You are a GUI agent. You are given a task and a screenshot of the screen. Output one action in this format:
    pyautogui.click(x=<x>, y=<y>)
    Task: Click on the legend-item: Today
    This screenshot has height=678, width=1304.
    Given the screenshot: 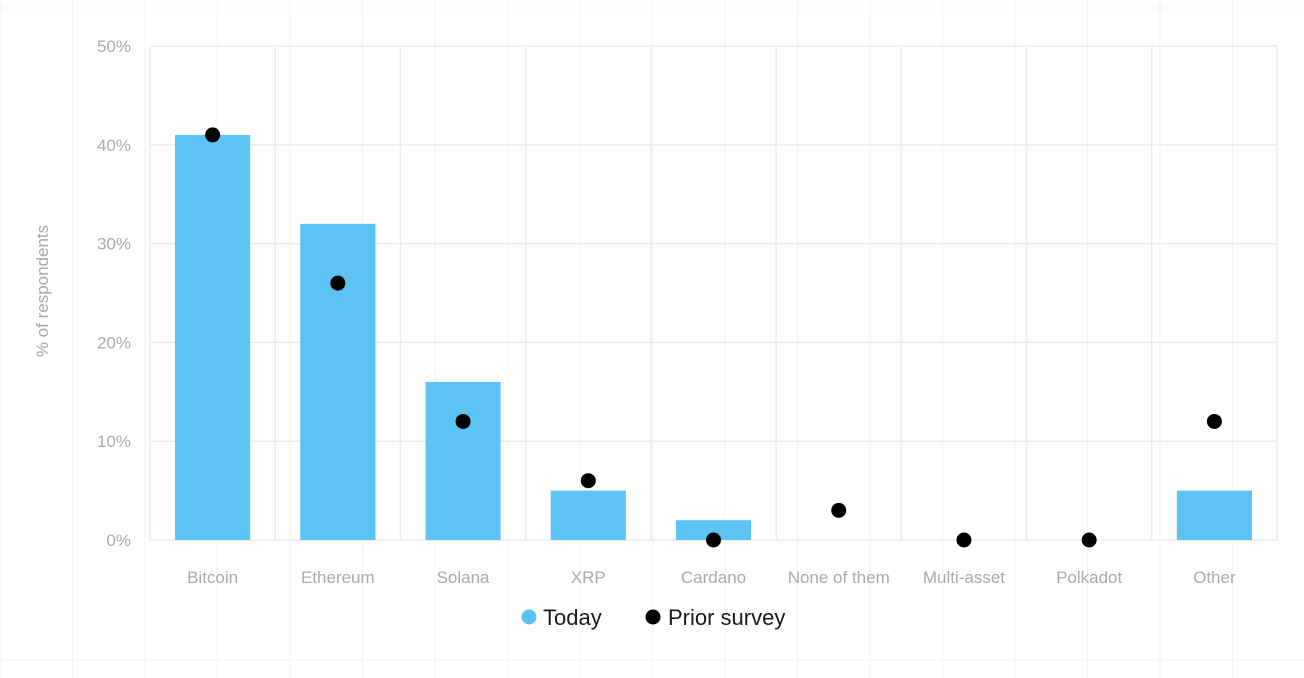 What is the action you would take?
    pyautogui.click(x=561, y=617)
    